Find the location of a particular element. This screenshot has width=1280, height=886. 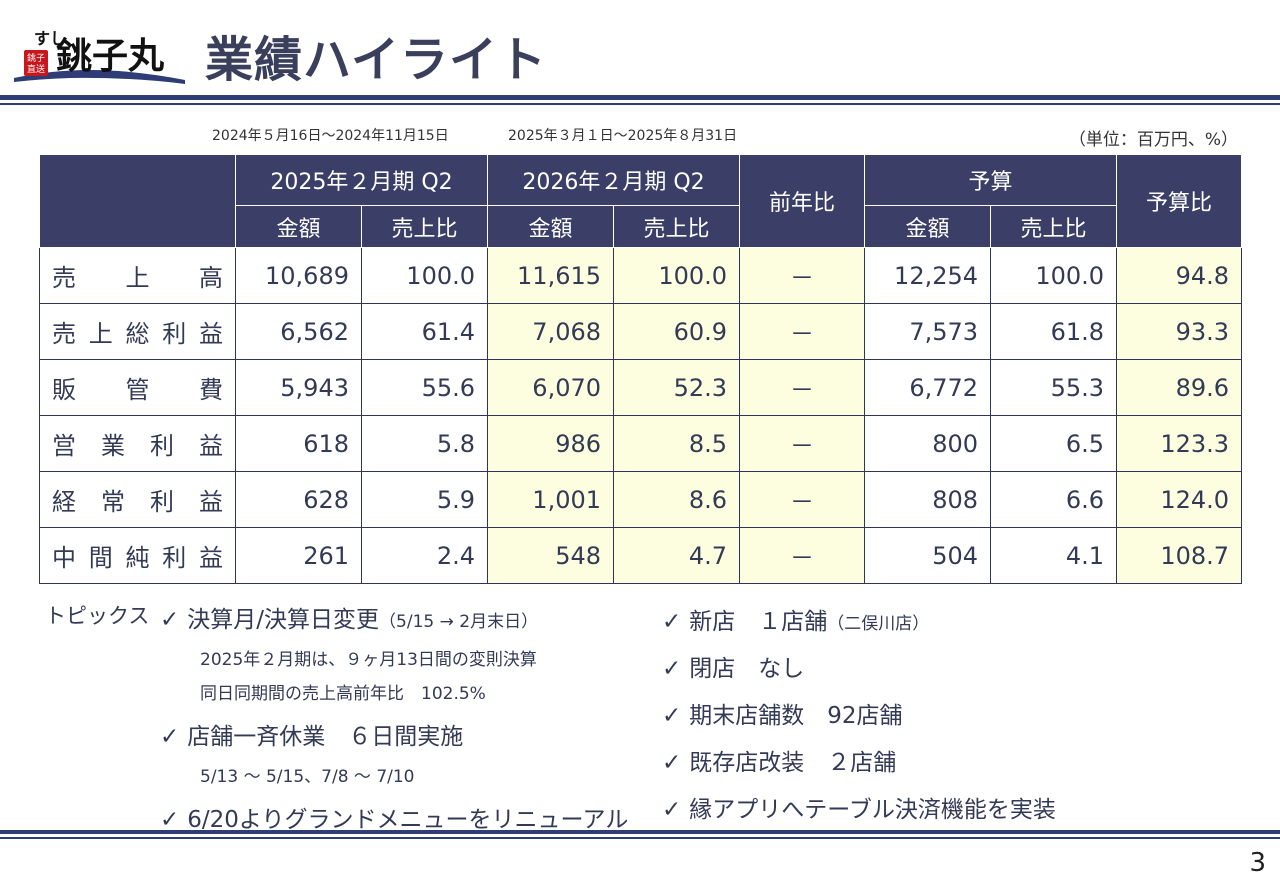

cell-b-rat: 55.3 is located at coordinates (1054, 387).